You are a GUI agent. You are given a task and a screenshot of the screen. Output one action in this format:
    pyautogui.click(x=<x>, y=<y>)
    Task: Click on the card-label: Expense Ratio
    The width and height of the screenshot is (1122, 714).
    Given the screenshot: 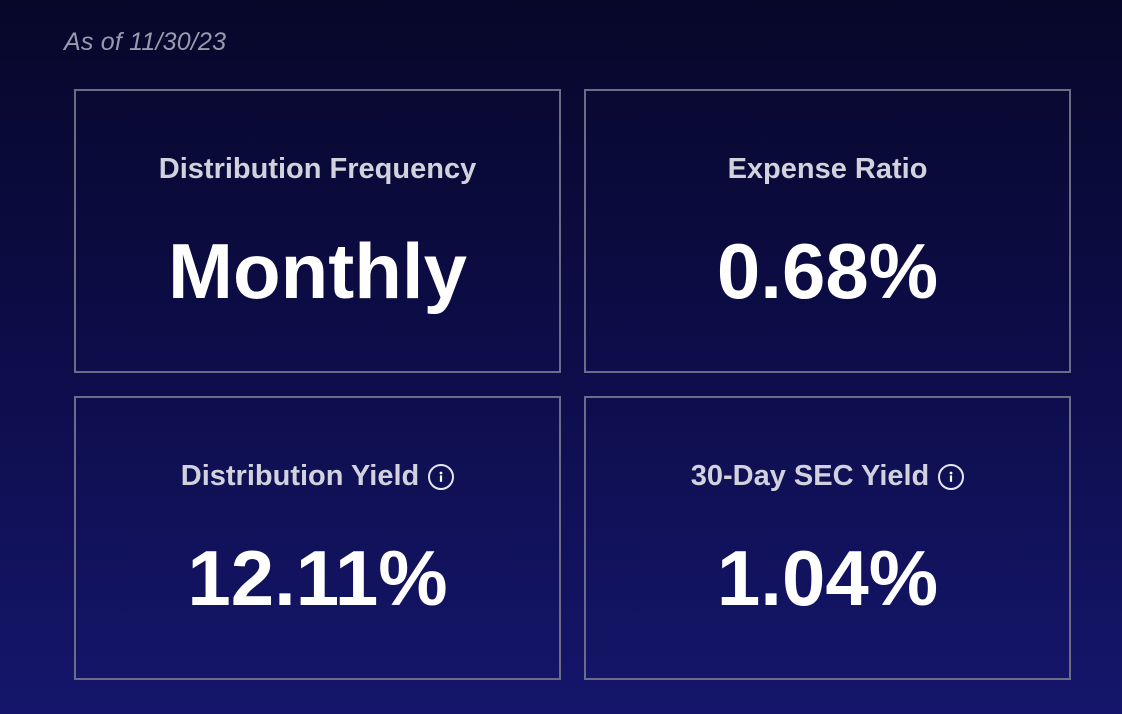 What is the action you would take?
    pyautogui.click(x=827, y=169)
    